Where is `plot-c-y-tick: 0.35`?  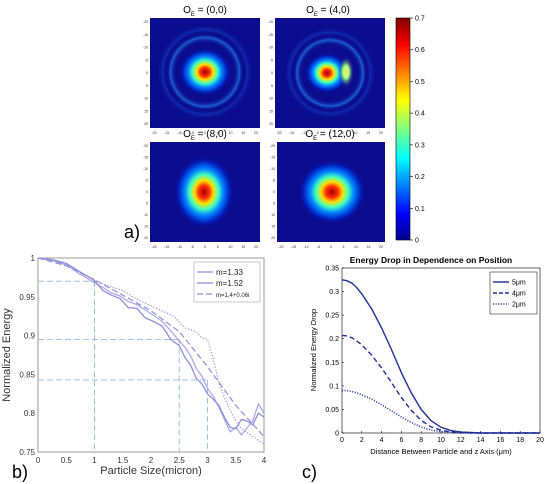
plot-c-y-tick: 0.35 is located at coordinates (332, 269).